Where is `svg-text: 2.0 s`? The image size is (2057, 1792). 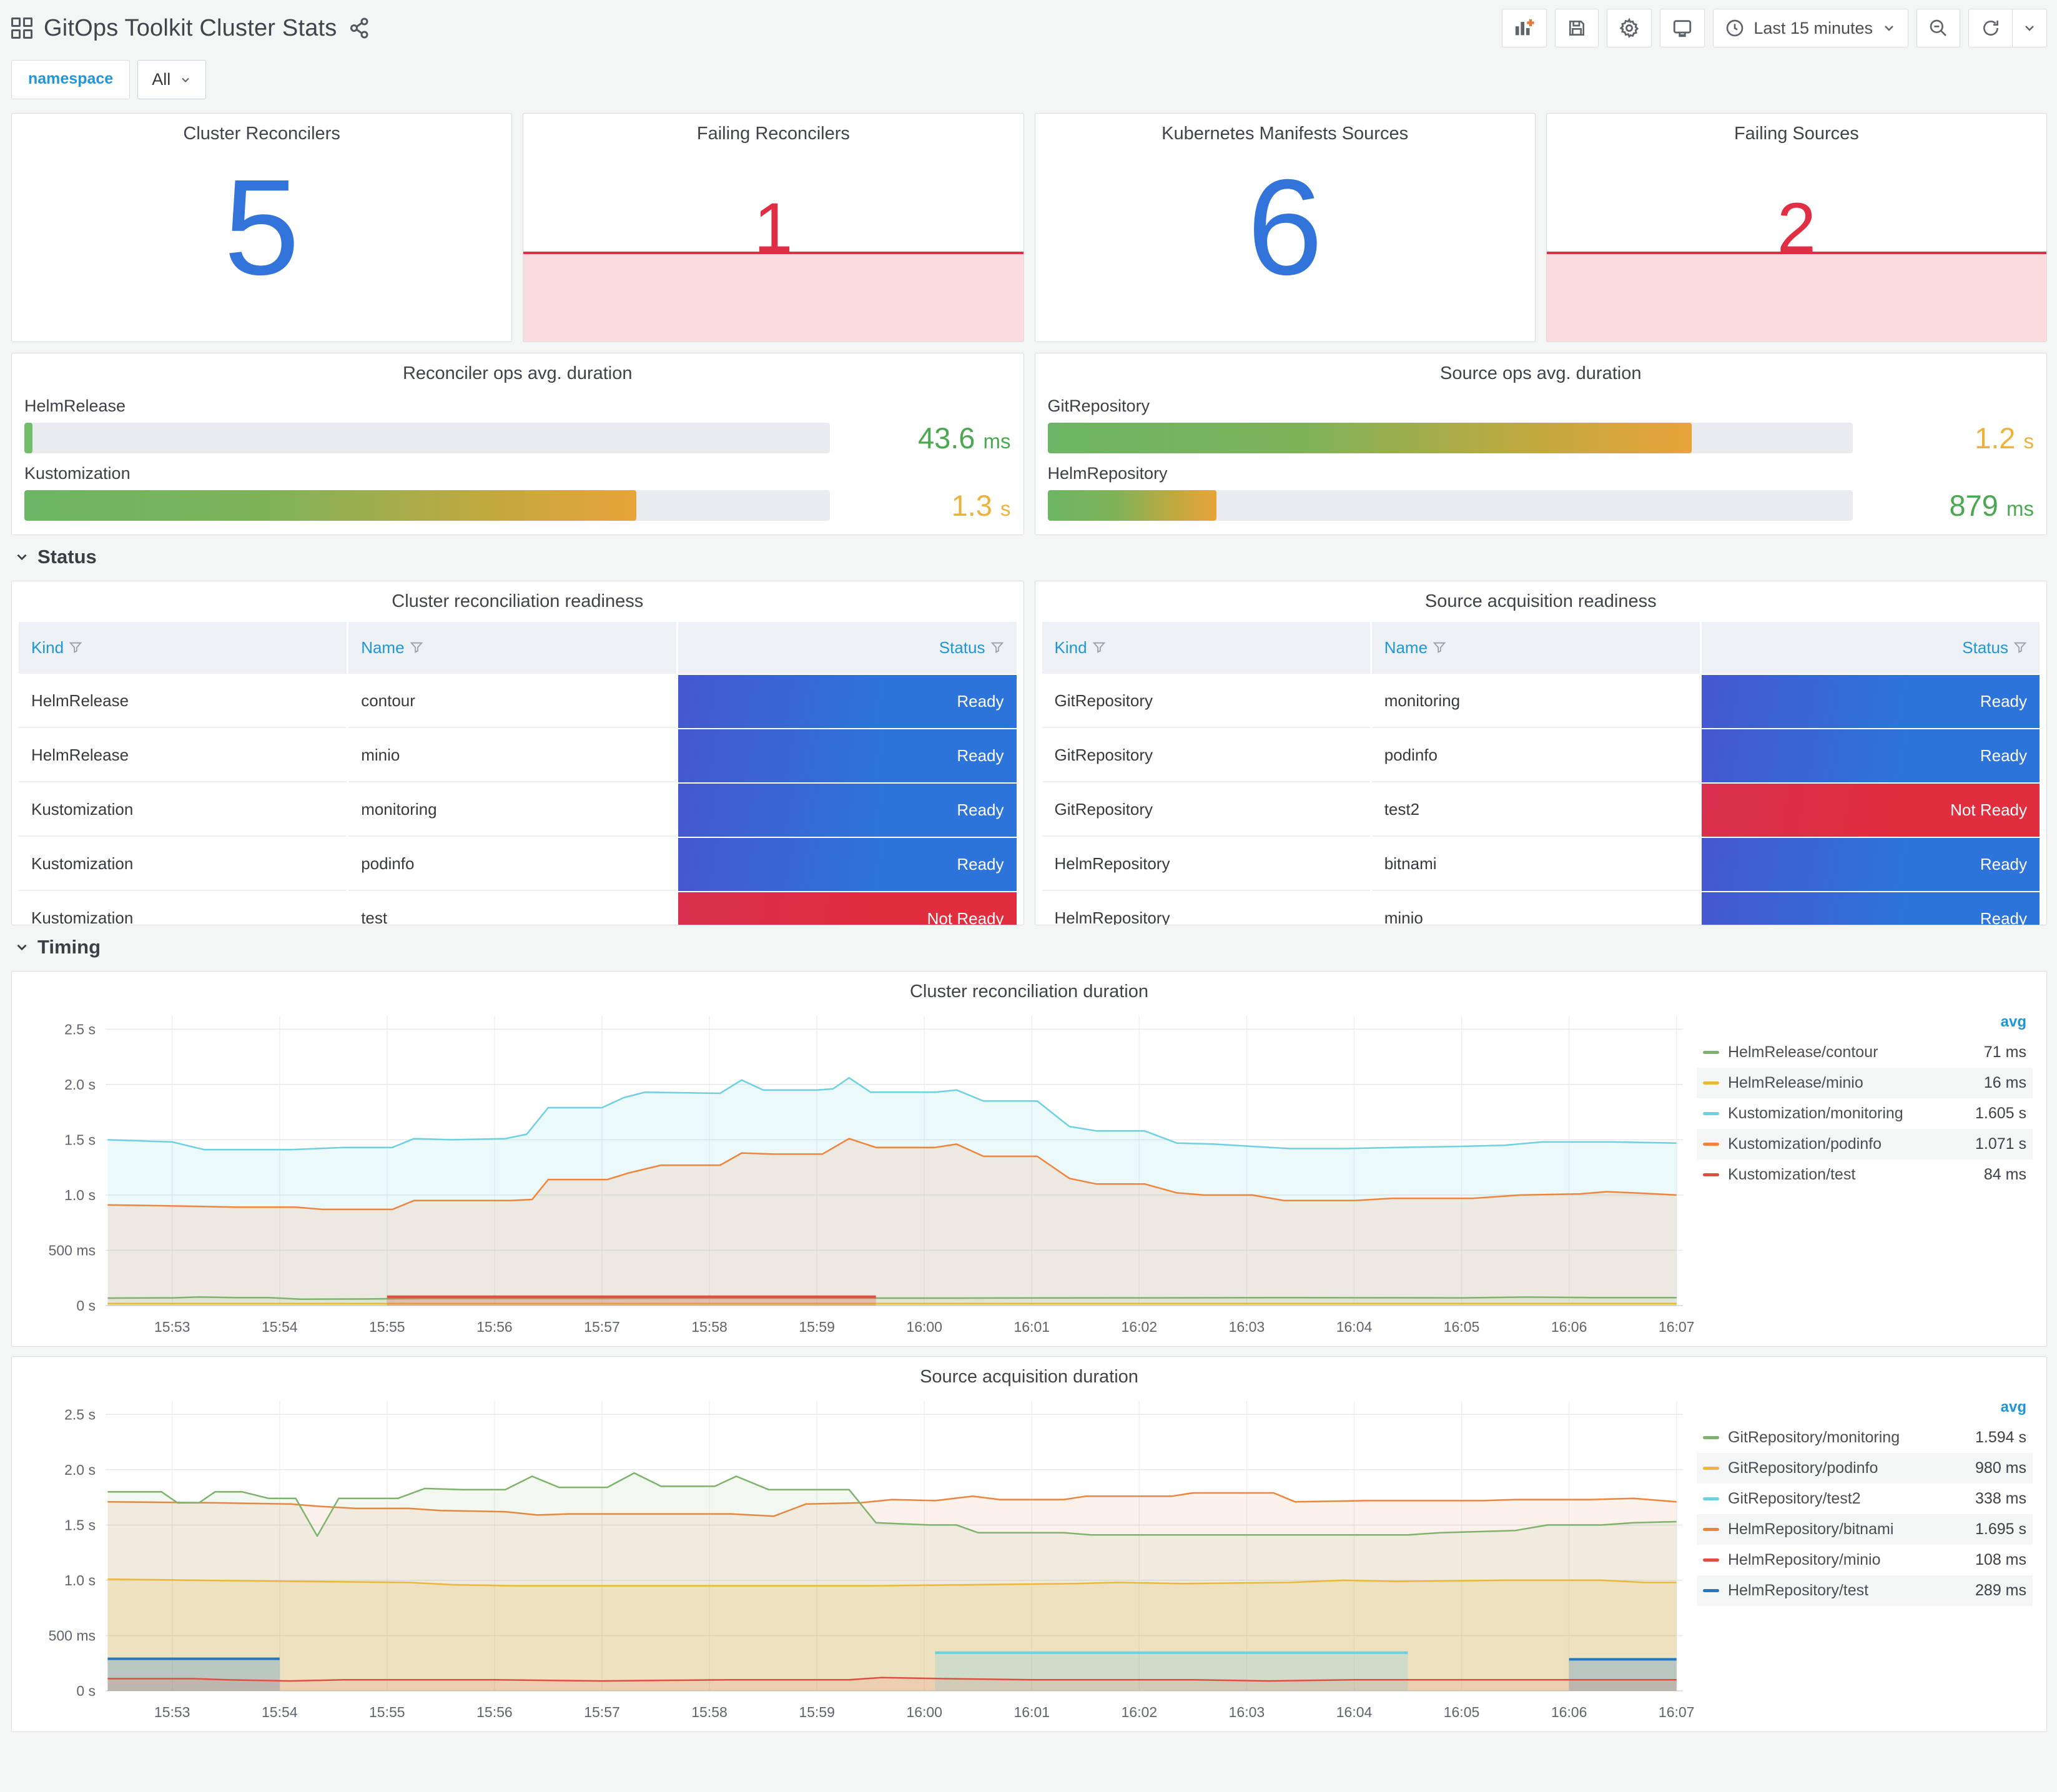 svg-text: 2.0 s is located at coordinates (80, 1470).